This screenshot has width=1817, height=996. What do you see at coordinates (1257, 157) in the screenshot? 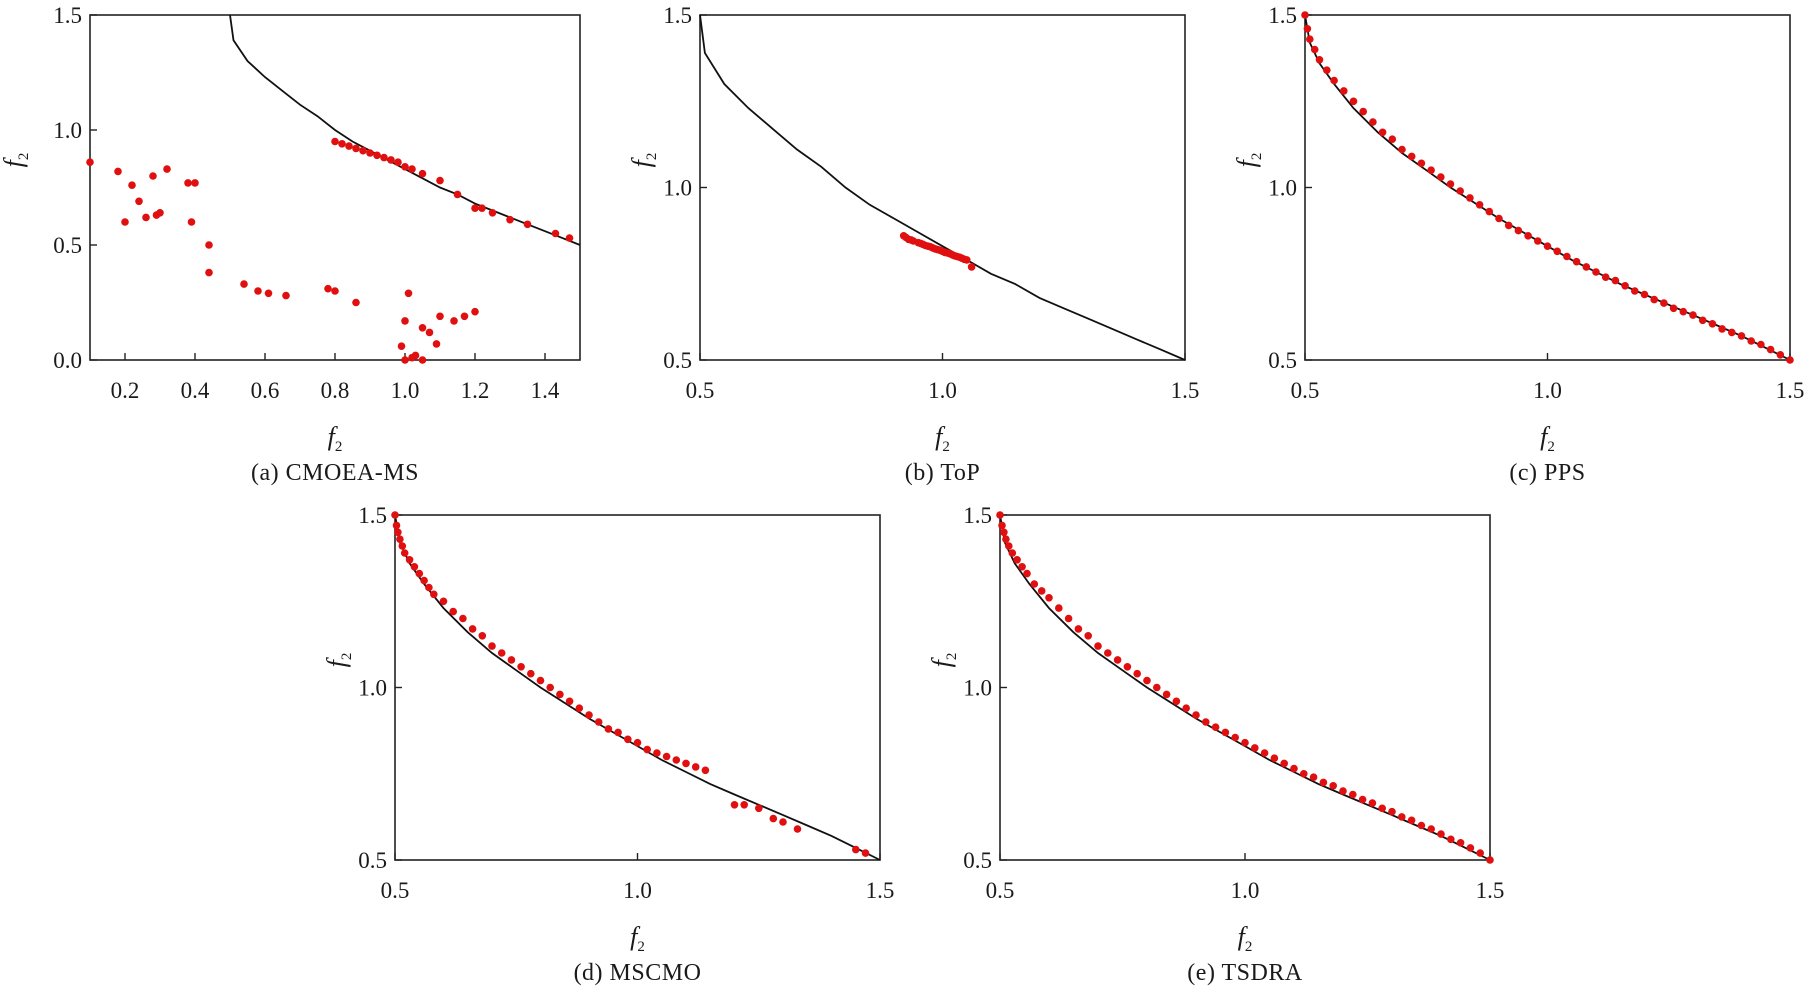
I see `y-axis-label-sub: 2` at bounding box center [1257, 157].